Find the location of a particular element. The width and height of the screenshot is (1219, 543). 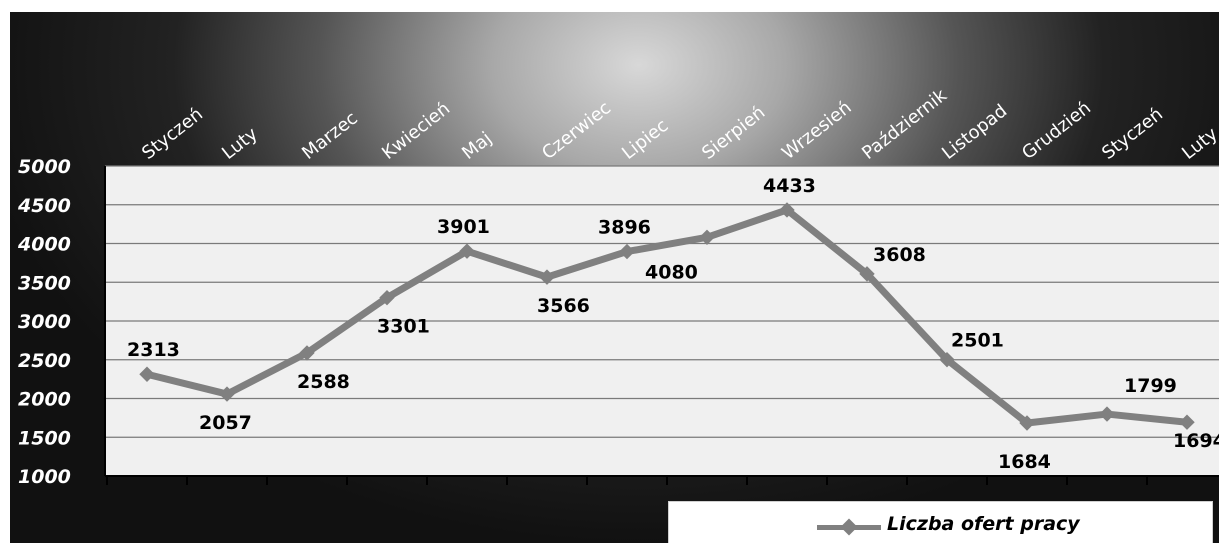

x-tick-label: Październik is located at coordinates (904, 124).